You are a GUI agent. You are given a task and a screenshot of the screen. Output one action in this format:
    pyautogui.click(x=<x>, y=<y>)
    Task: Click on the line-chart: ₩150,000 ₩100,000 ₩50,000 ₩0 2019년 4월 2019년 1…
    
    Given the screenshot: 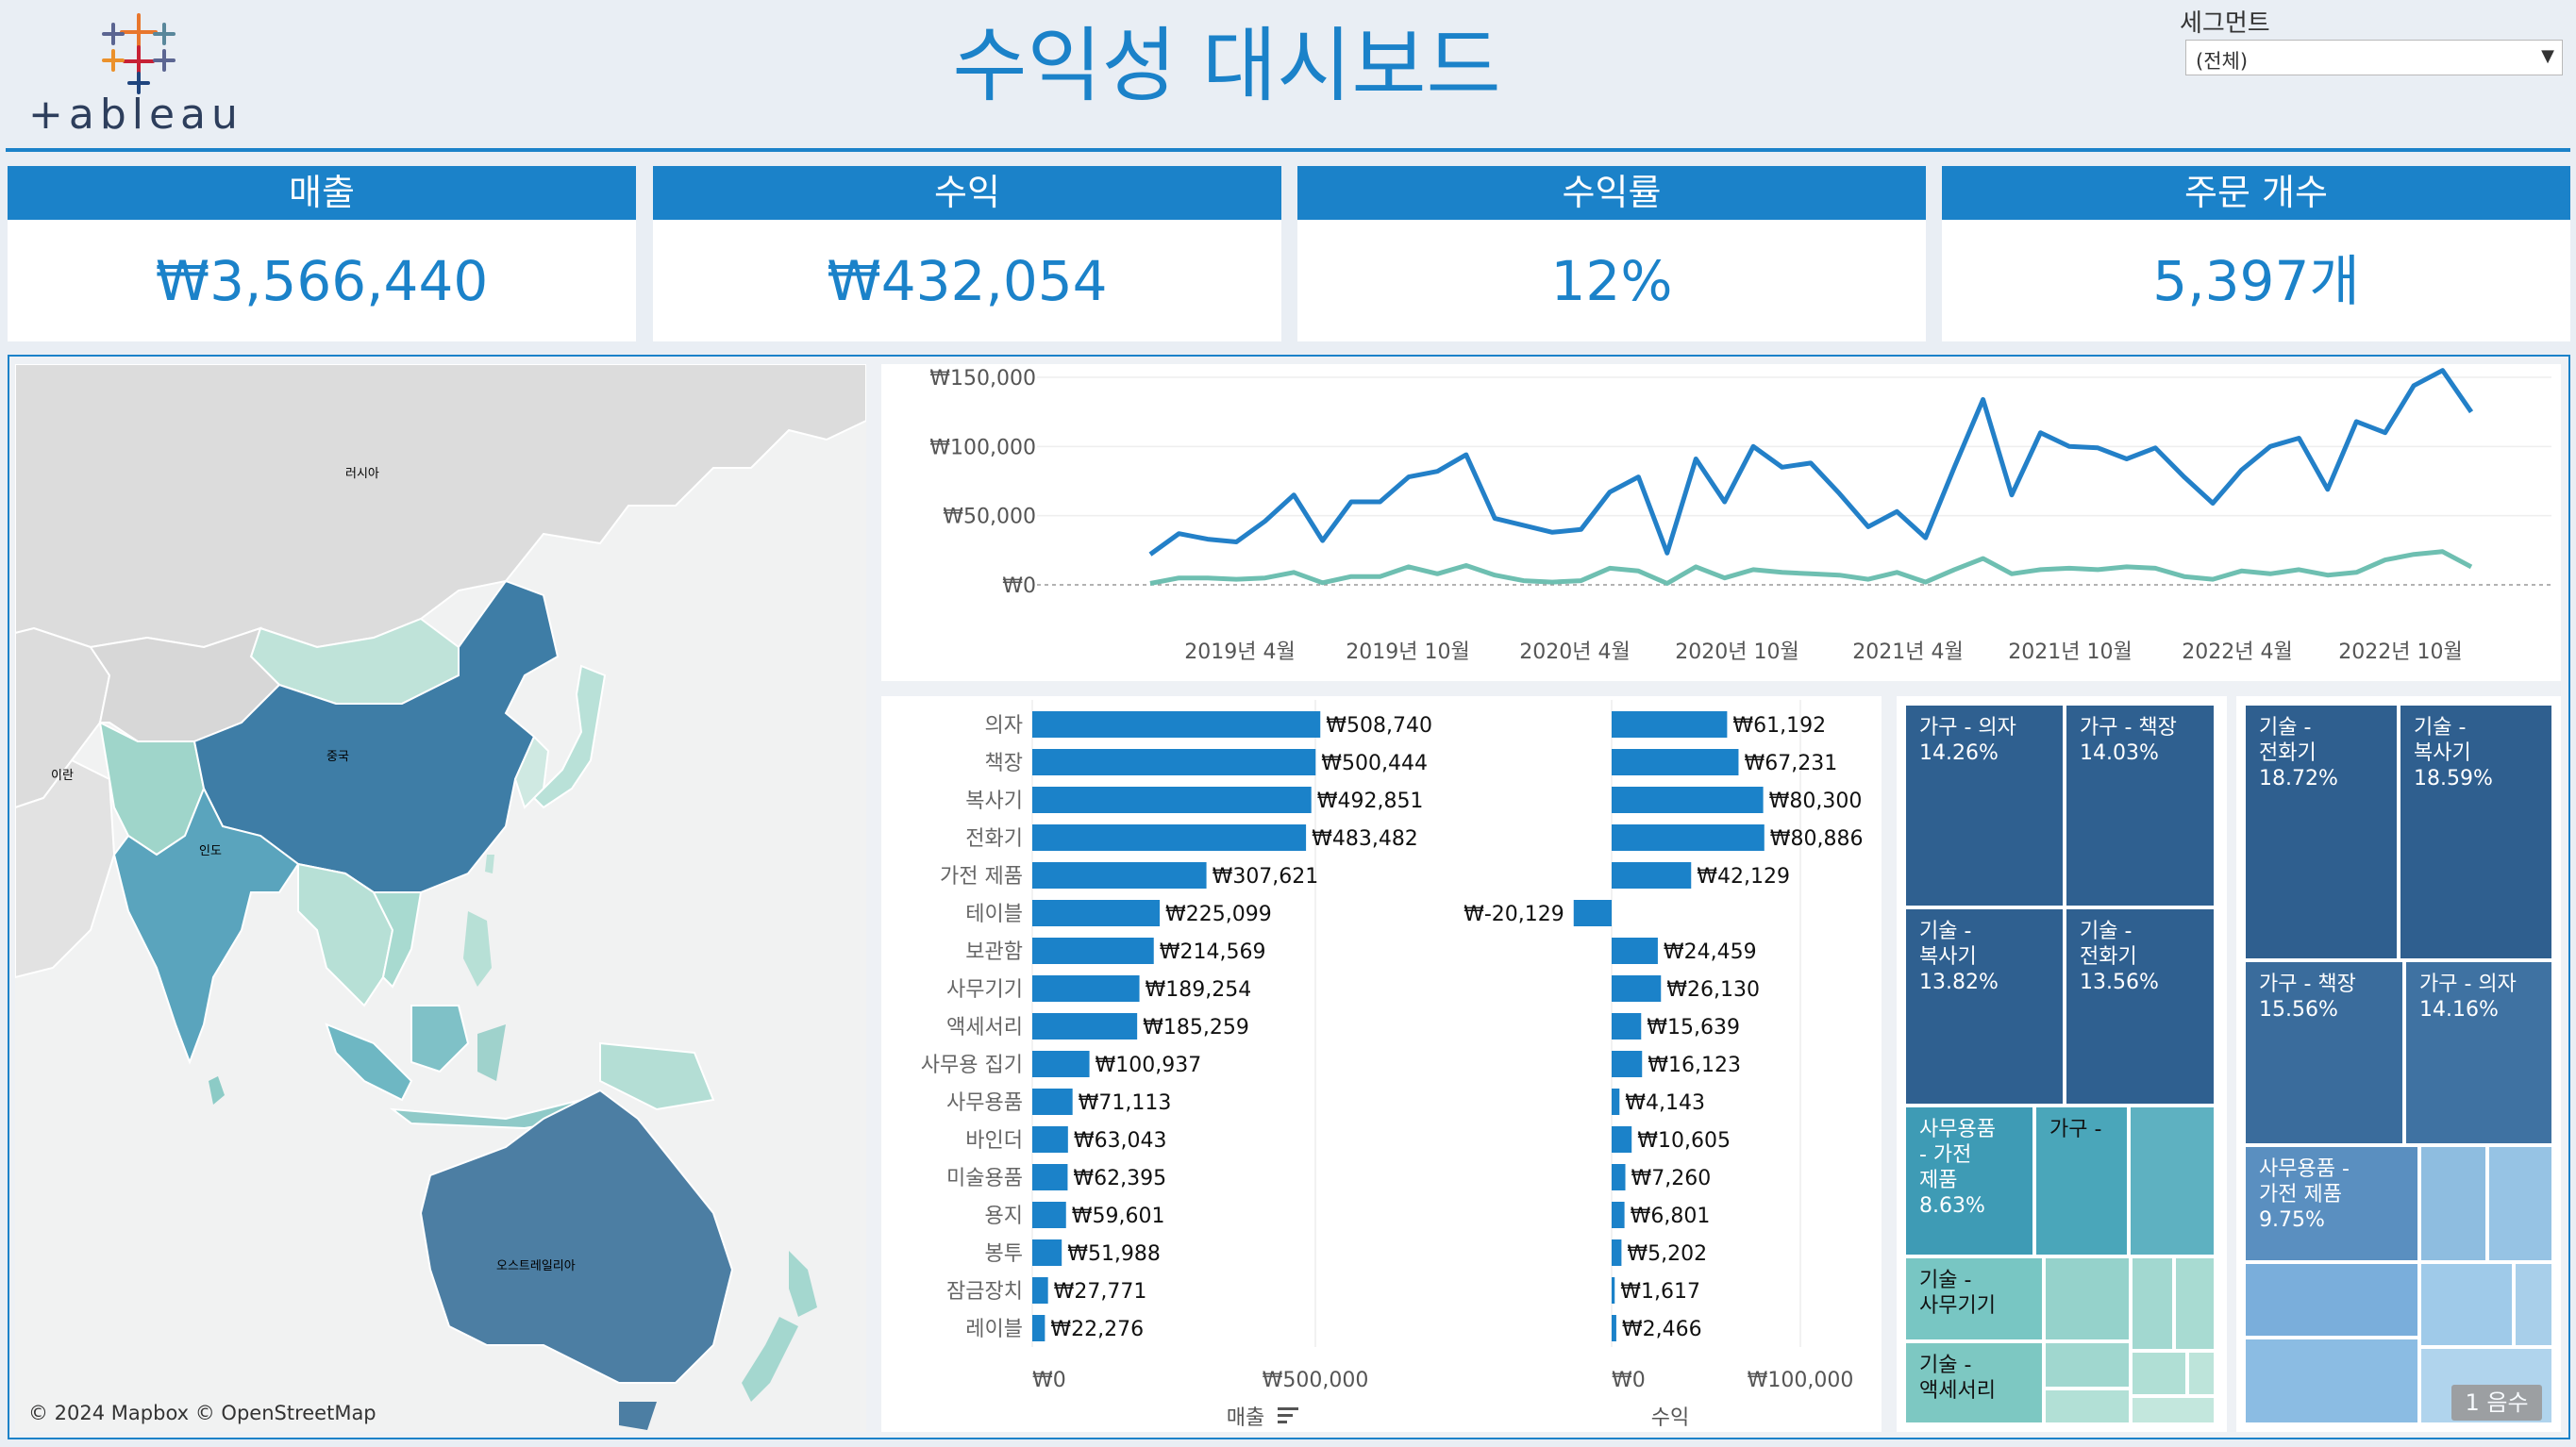 What is the action you would take?
    pyautogui.click(x=1721, y=522)
    